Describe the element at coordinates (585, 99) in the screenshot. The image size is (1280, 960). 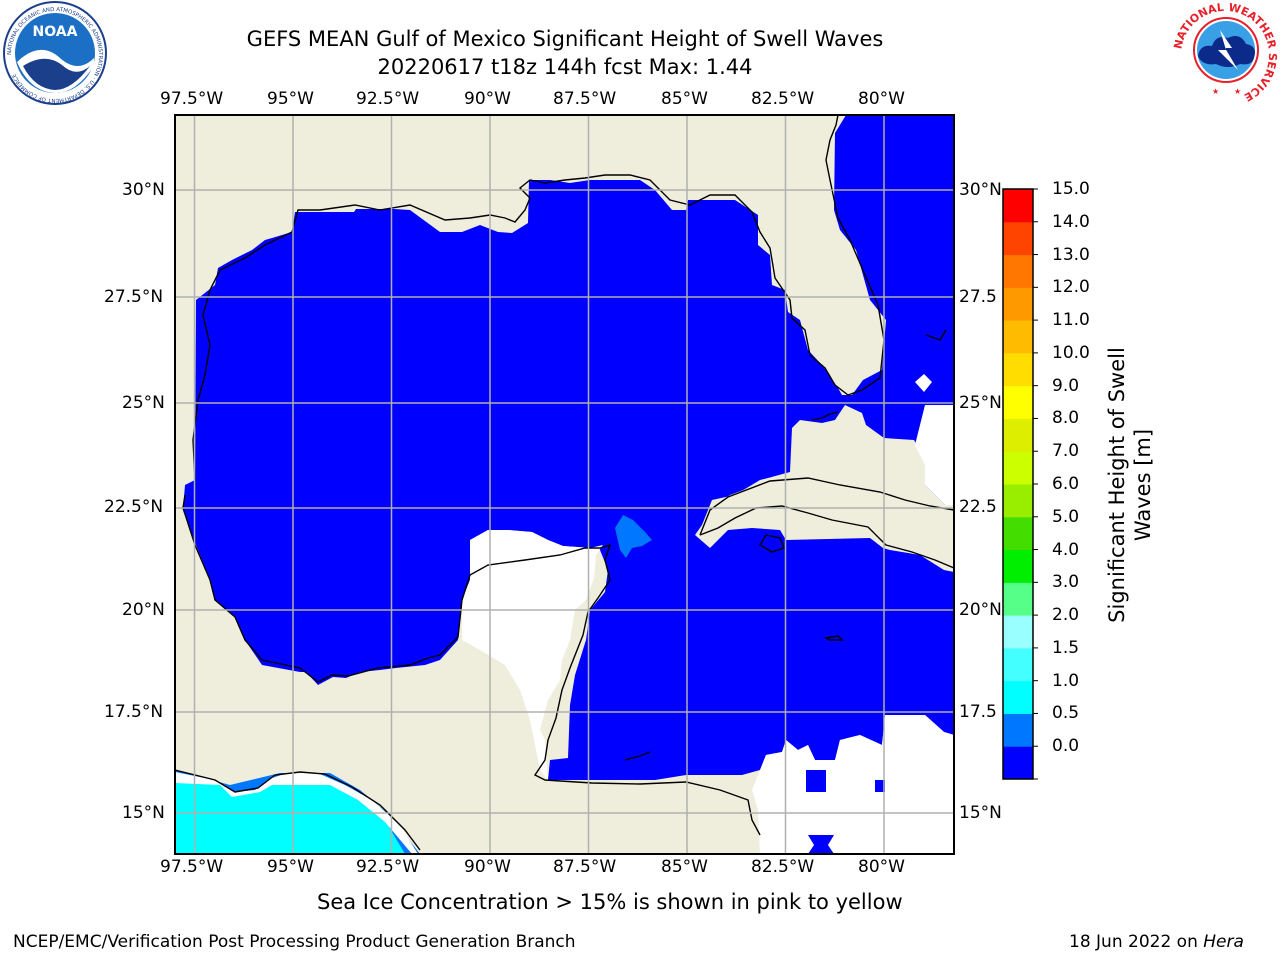
I see `lon-label-top: 87.5°W` at that location.